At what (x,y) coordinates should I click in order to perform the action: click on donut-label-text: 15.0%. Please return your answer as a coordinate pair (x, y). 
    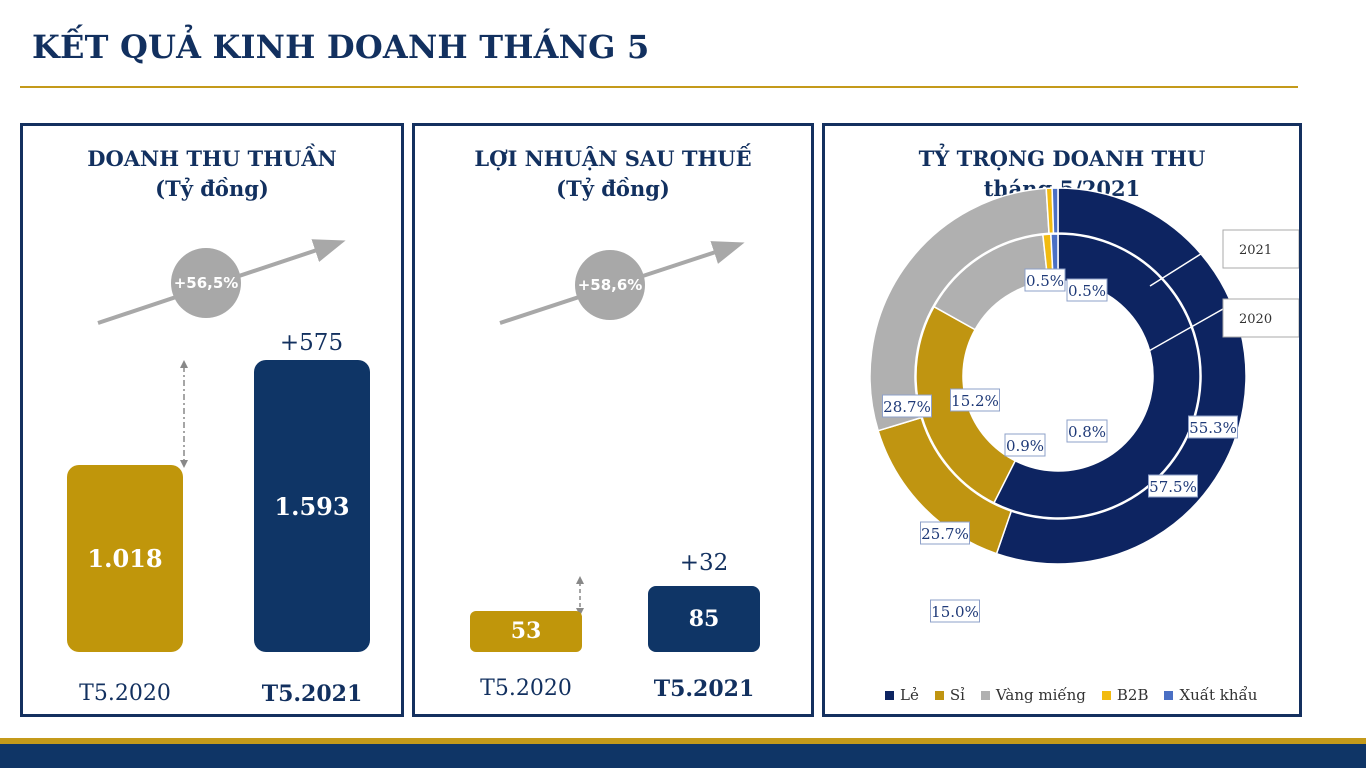
    Looking at the image, I should click on (955, 612).